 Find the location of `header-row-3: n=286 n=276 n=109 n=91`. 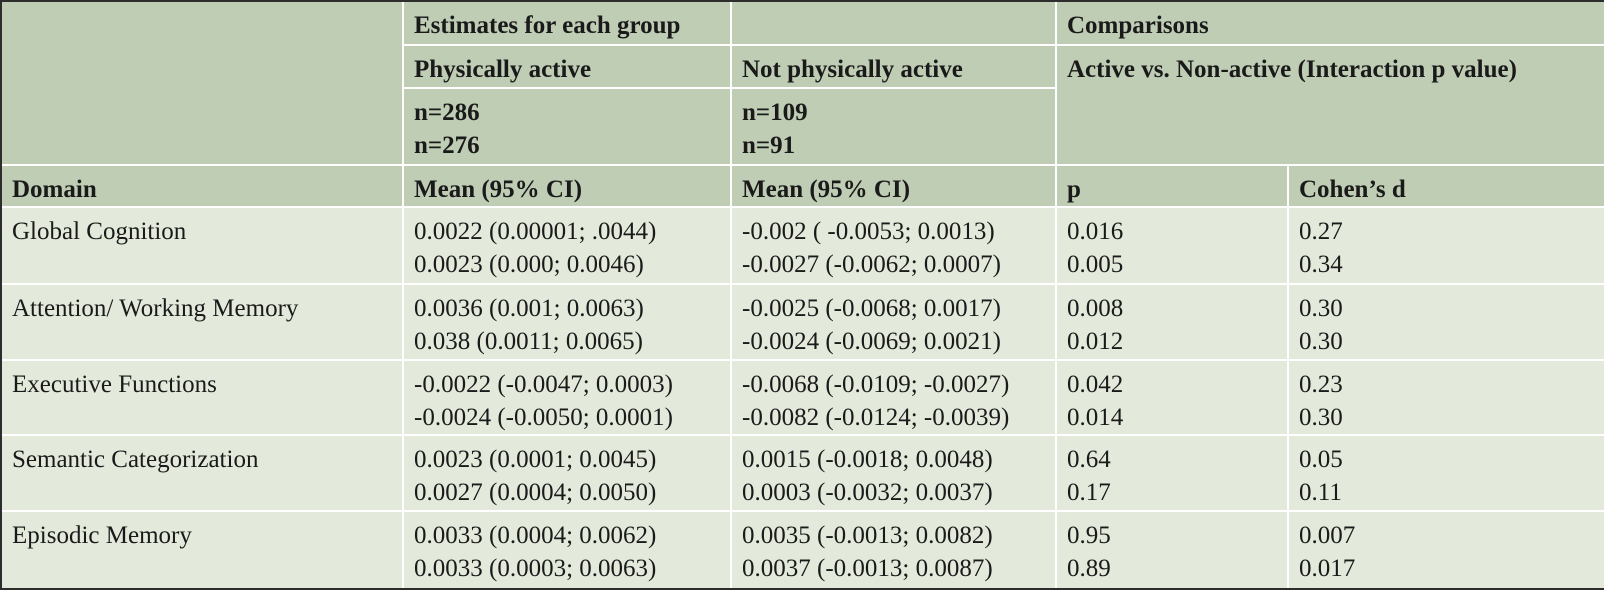

header-row-3: n=286 n=276 n=109 n=91 is located at coordinates (802, 126).